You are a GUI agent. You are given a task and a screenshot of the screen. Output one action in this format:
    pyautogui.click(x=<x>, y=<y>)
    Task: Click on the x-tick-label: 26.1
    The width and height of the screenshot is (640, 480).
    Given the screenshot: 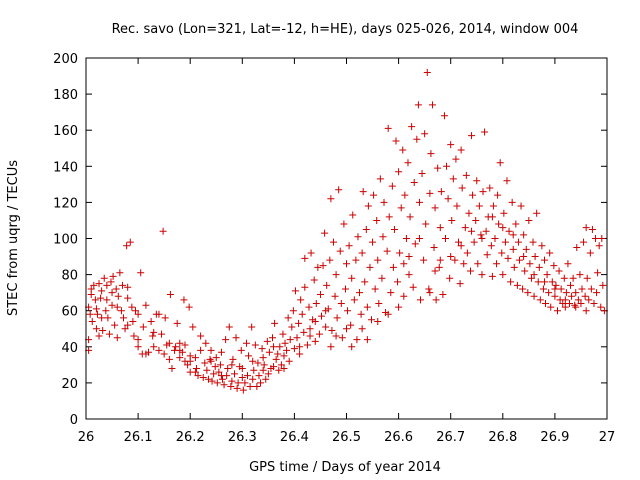 What is the action you would take?
    pyautogui.click(x=138, y=437)
    